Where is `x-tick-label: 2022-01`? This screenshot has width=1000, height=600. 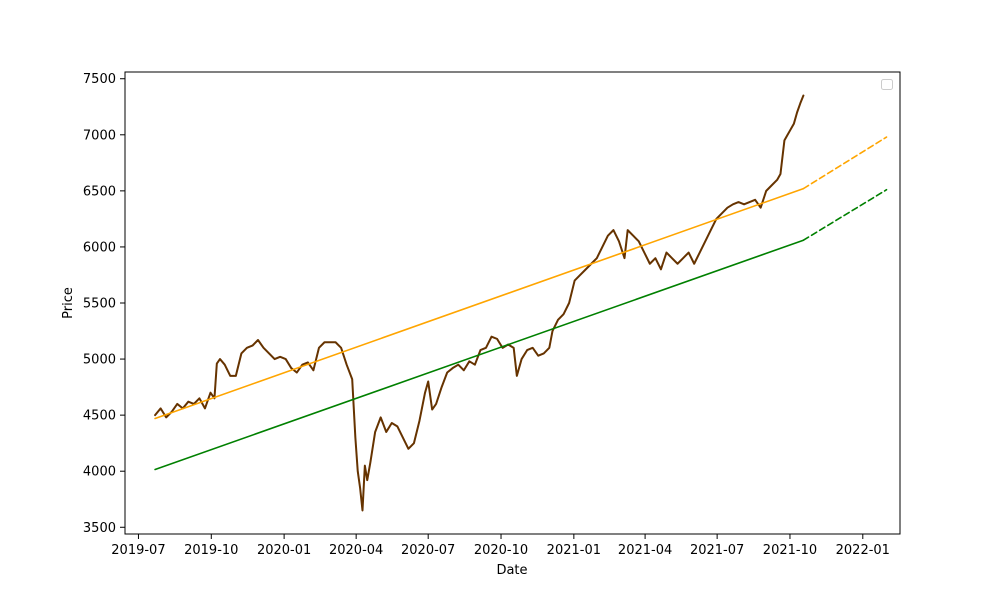
x-tick-label: 2022-01 is located at coordinates (863, 550).